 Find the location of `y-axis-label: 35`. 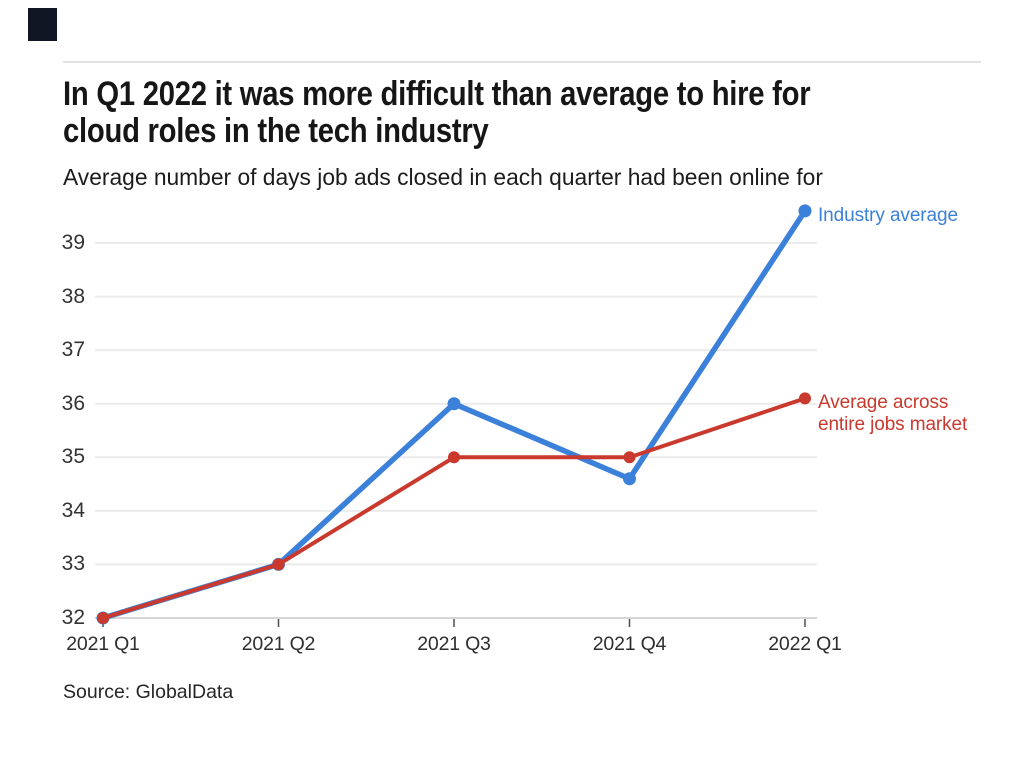

y-axis-label: 35 is located at coordinates (73, 457).